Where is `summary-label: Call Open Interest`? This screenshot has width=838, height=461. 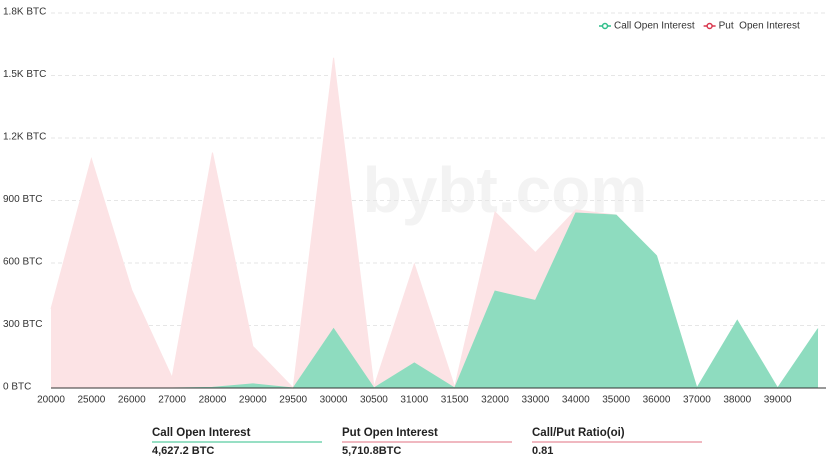
summary-label: Call Open Interest is located at coordinates (201, 433).